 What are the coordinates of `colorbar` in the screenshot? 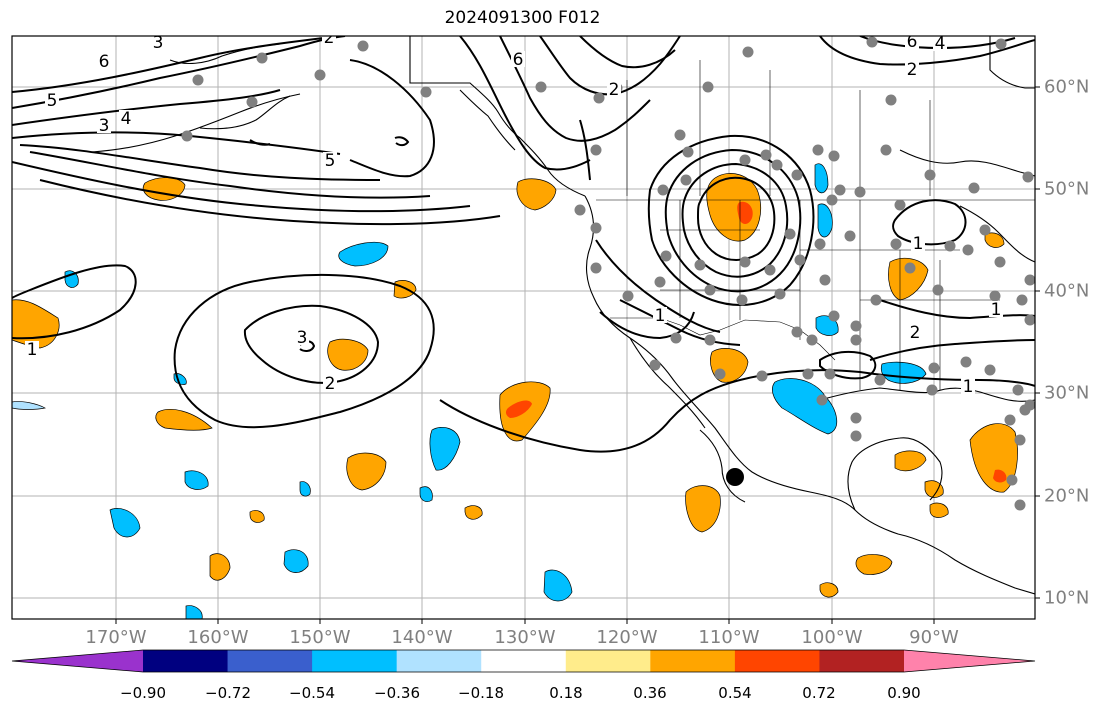 It's located at (523, 661).